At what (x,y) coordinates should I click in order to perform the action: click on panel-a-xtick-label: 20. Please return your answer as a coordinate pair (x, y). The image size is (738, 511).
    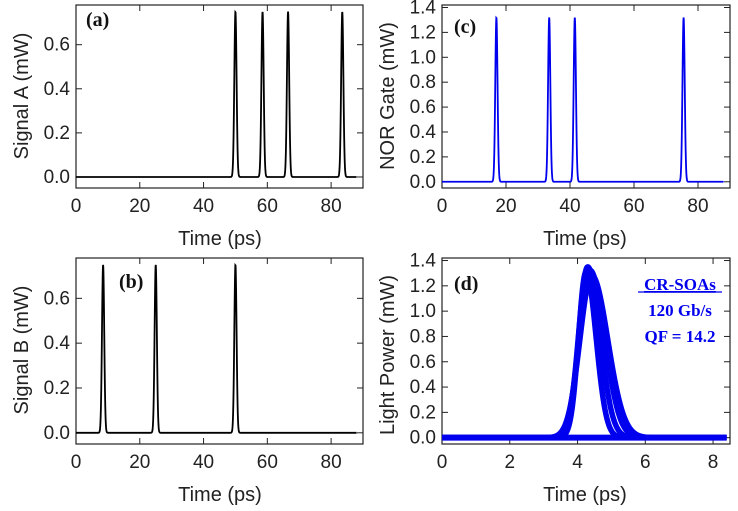
    Looking at the image, I should click on (139, 206).